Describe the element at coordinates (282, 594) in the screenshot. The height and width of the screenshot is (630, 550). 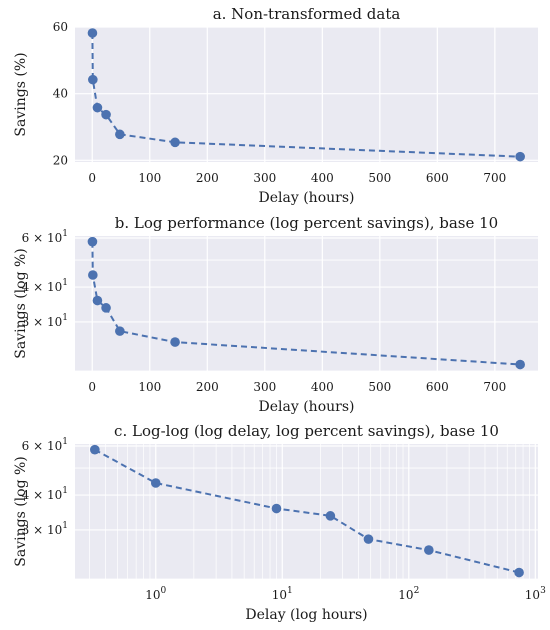
I see `x-tick-label: 10¹` at that location.